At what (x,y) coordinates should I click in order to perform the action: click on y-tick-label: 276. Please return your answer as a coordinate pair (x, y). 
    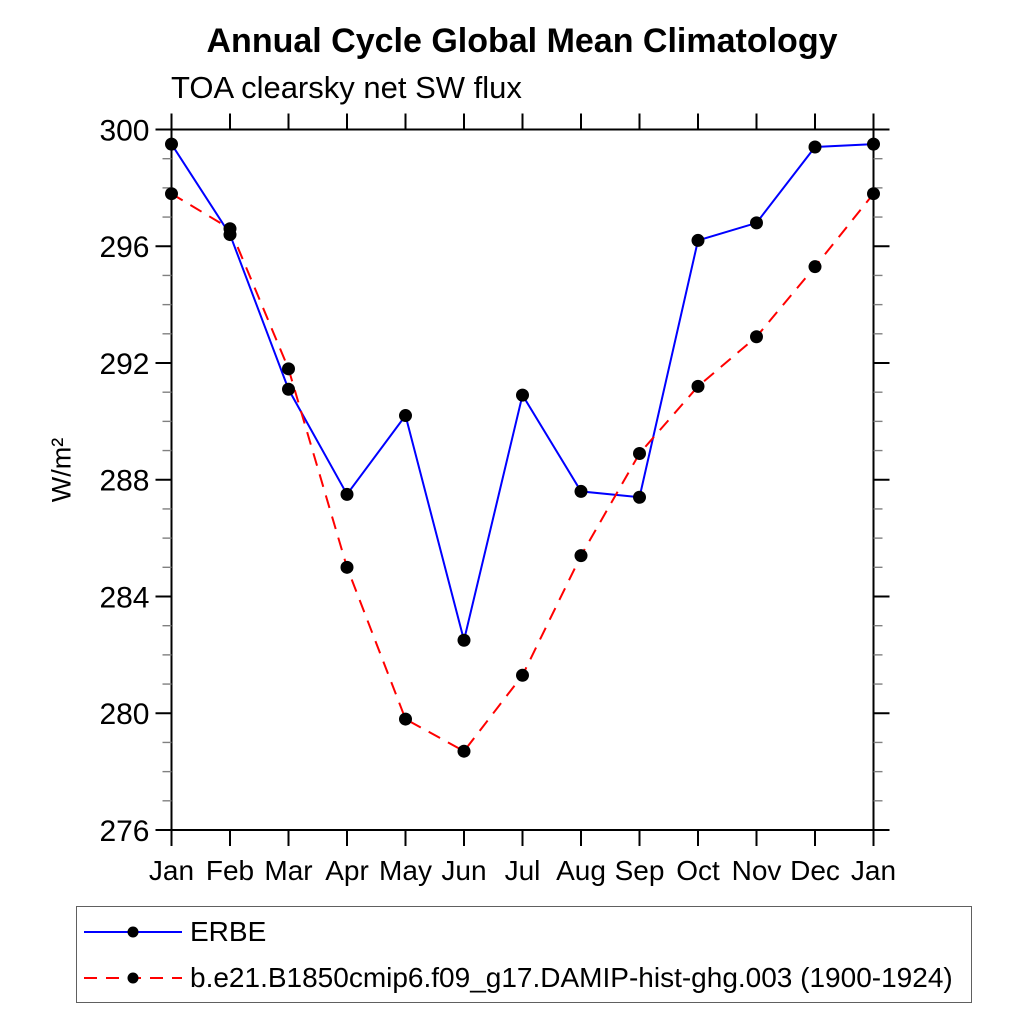
    Looking at the image, I should click on (124, 831).